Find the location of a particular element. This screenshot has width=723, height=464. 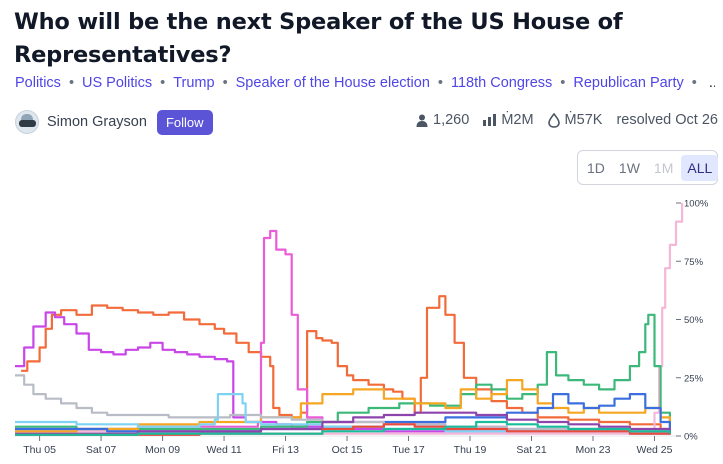

liquidity-stat: Ṁ57K is located at coordinates (575, 120).